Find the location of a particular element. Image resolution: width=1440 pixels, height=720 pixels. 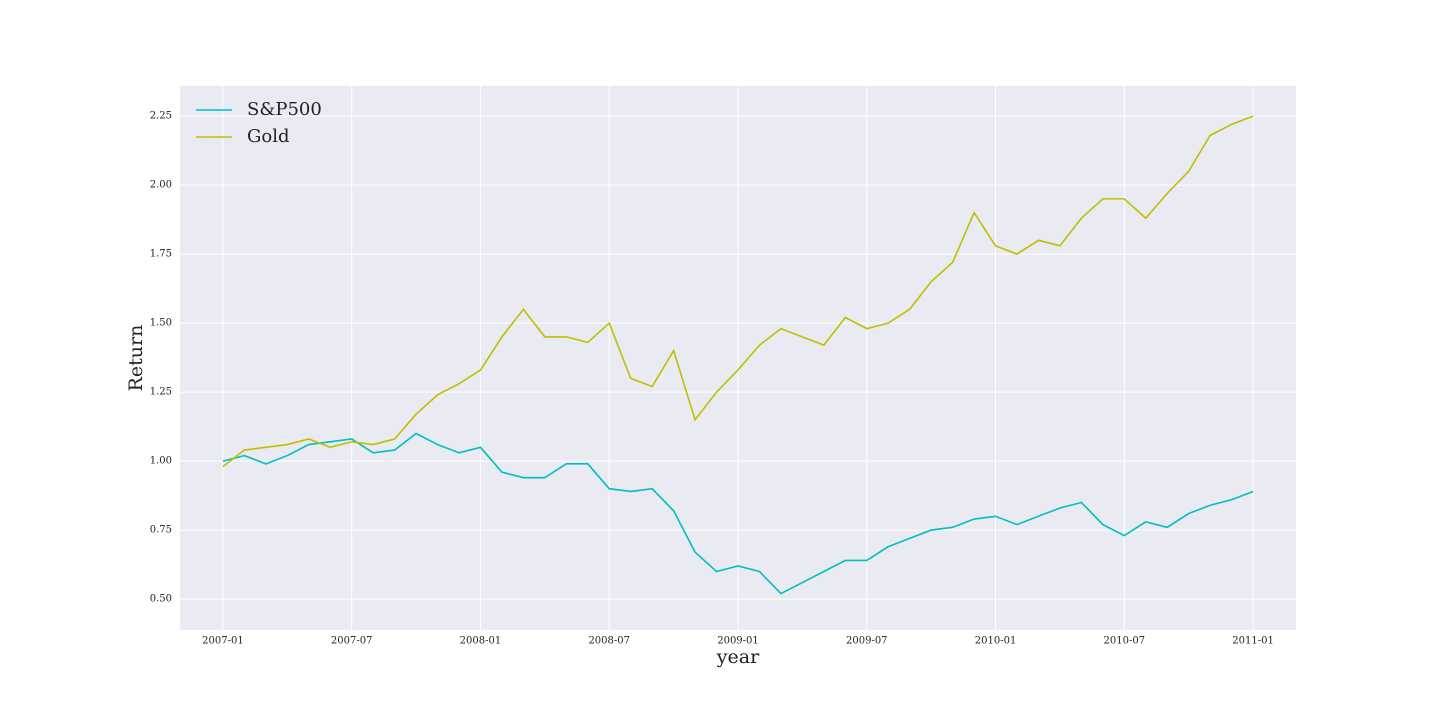

y-tick-label: 2.25 is located at coordinates (161, 116).